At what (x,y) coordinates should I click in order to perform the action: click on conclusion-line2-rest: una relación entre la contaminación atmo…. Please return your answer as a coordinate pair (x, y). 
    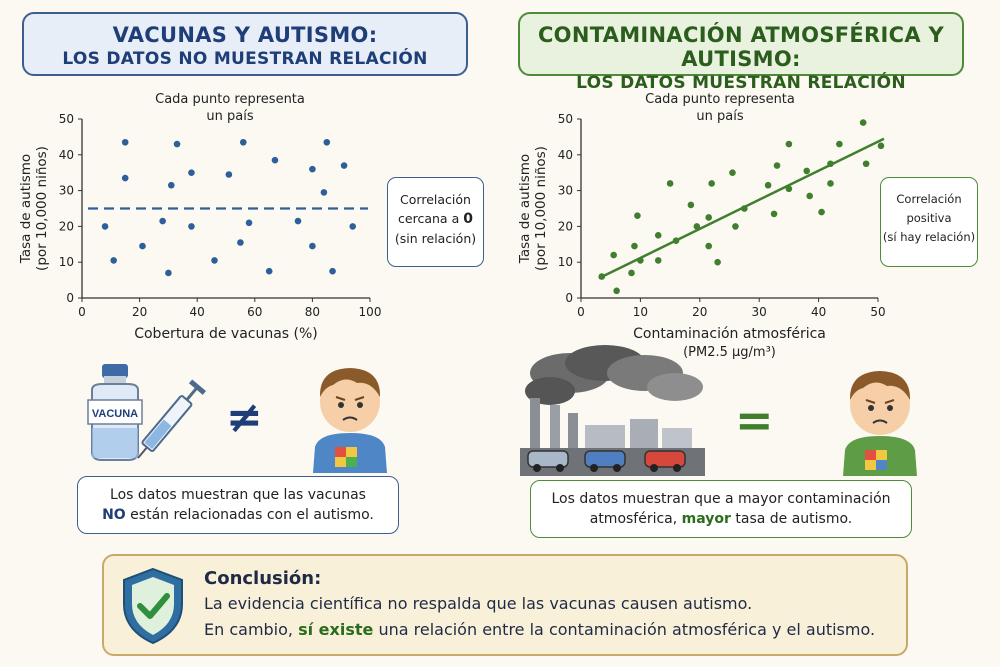
    Looking at the image, I should click on (624, 629).